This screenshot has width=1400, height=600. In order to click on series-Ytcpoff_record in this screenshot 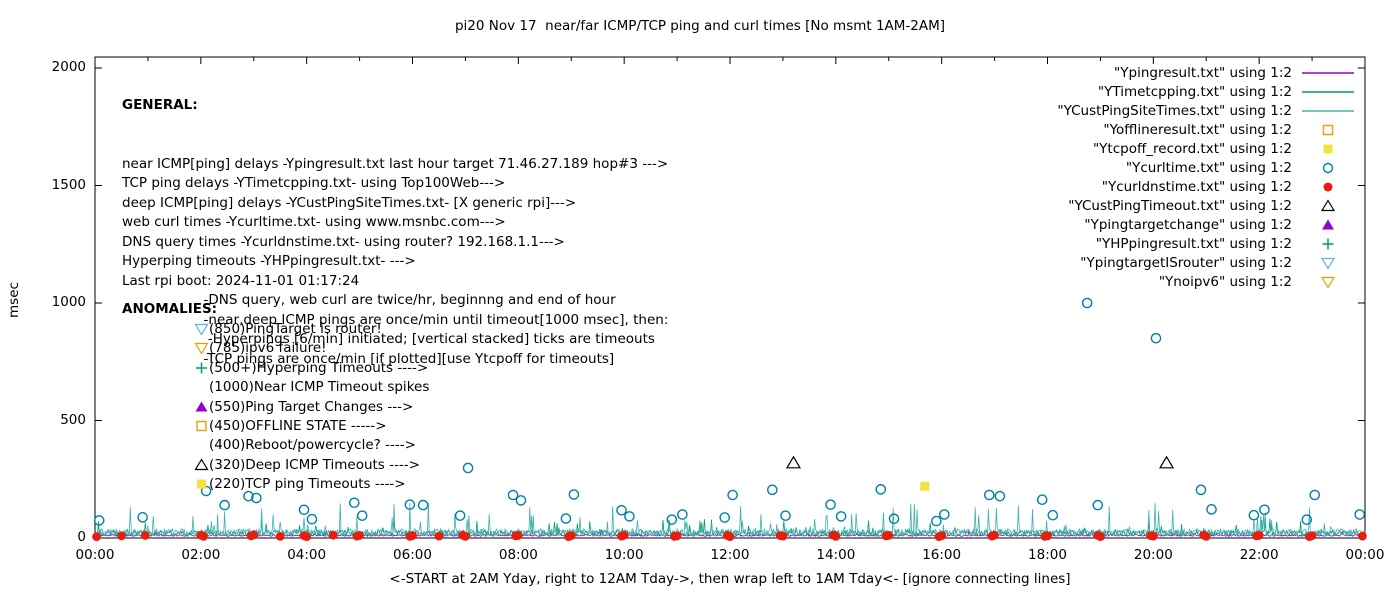, I will do `click(925, 486)`.